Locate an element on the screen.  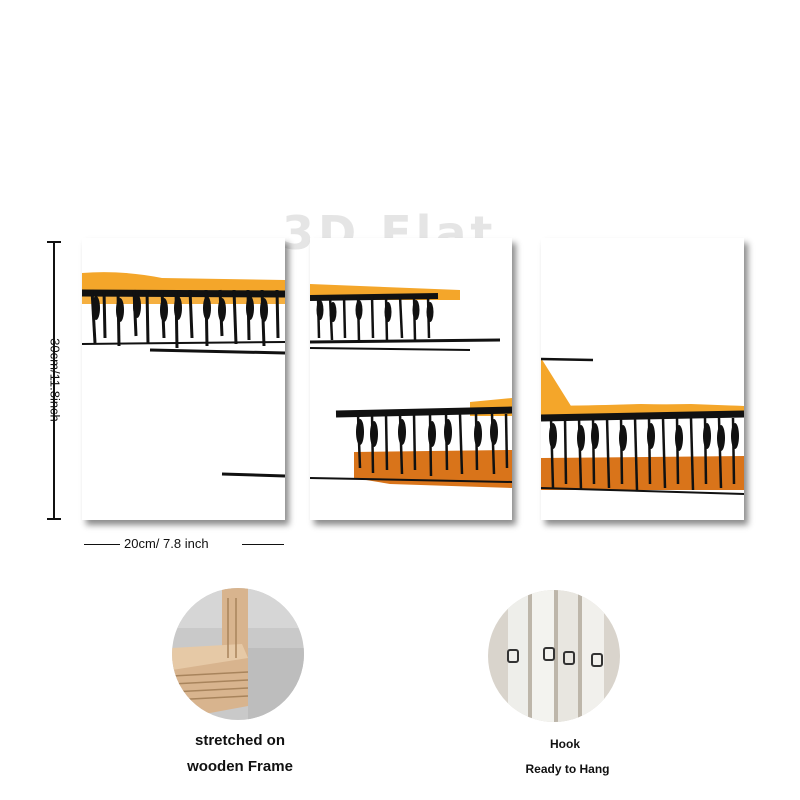
left-panel-artwork is located at coordinates (183, 375).